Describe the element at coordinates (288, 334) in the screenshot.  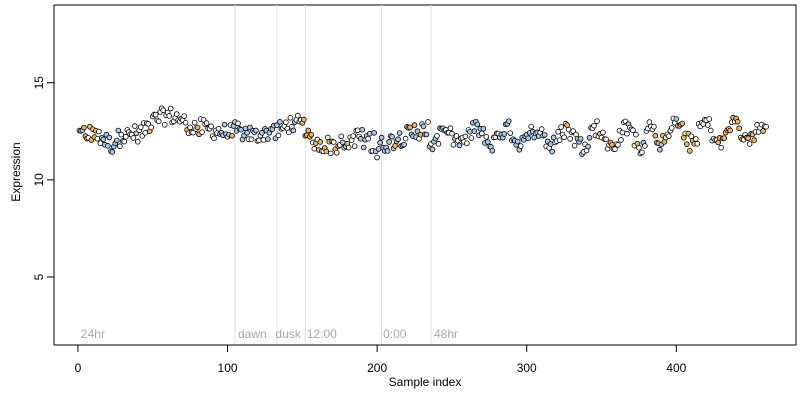
I see `phase-label: dusk` at that location.